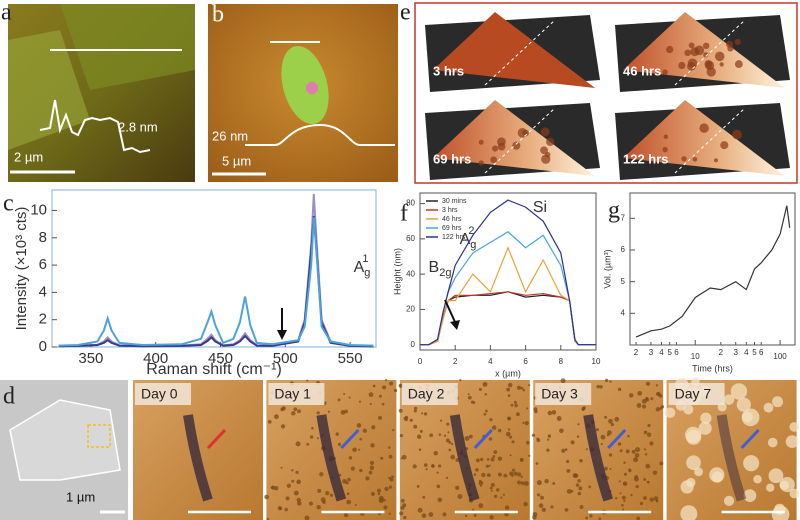 Image resolution: width=800 pixels, height=520 pixels. I want to click on x-tick-label: 10, so click(695, 356).